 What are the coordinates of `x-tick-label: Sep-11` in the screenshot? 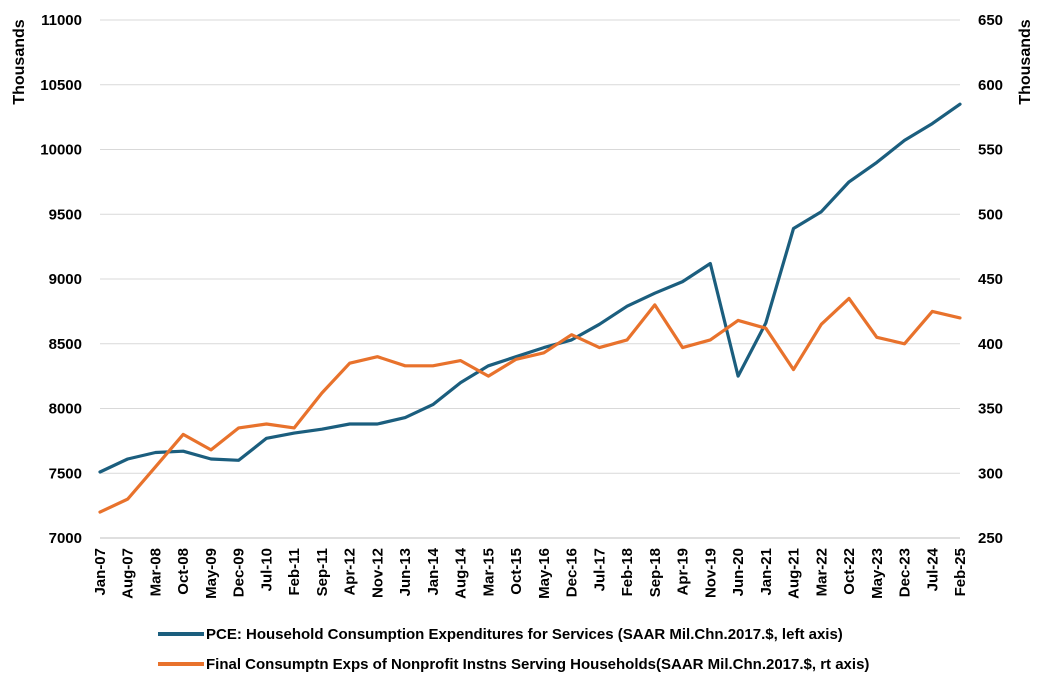 It's located at (322, 572).